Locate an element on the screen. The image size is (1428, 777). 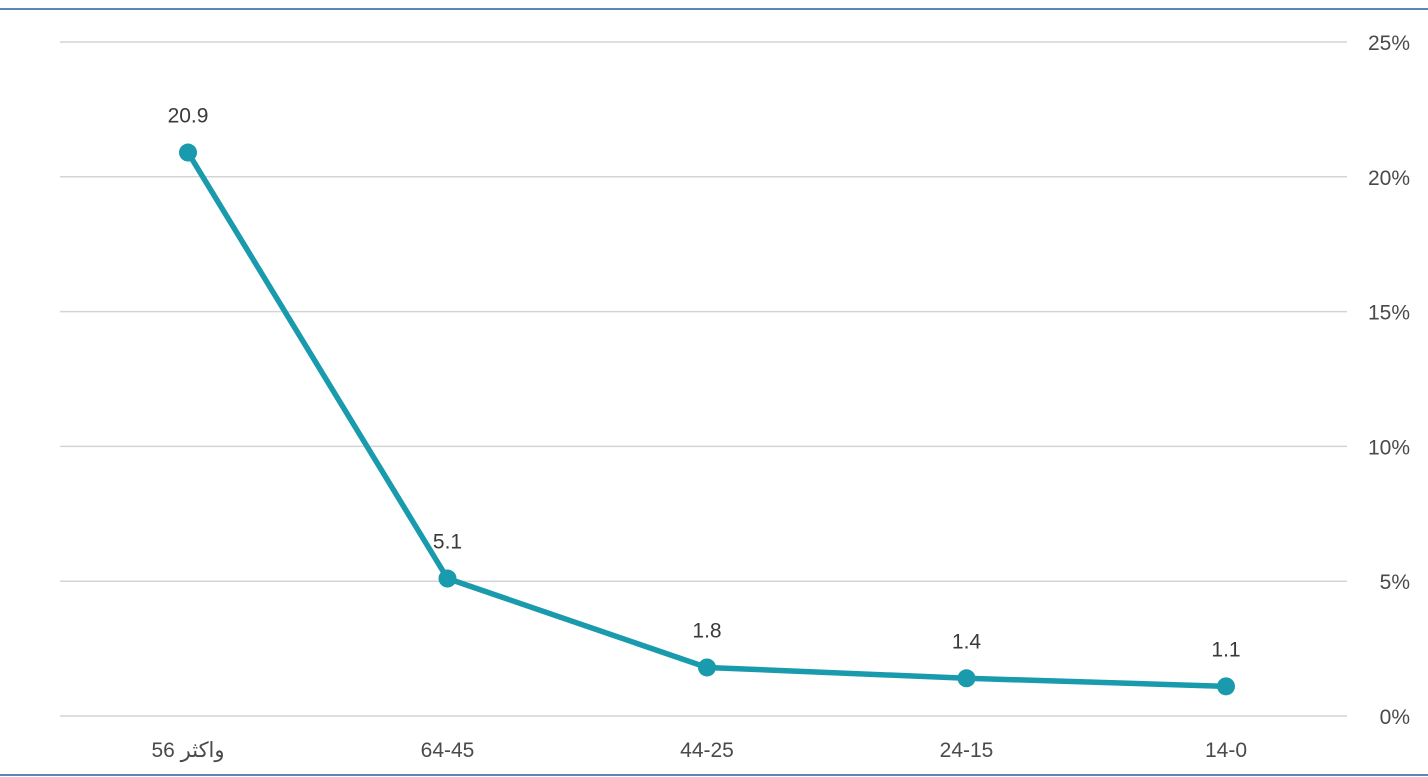
data-label: 5.1 is located at coordinates (447, 542).